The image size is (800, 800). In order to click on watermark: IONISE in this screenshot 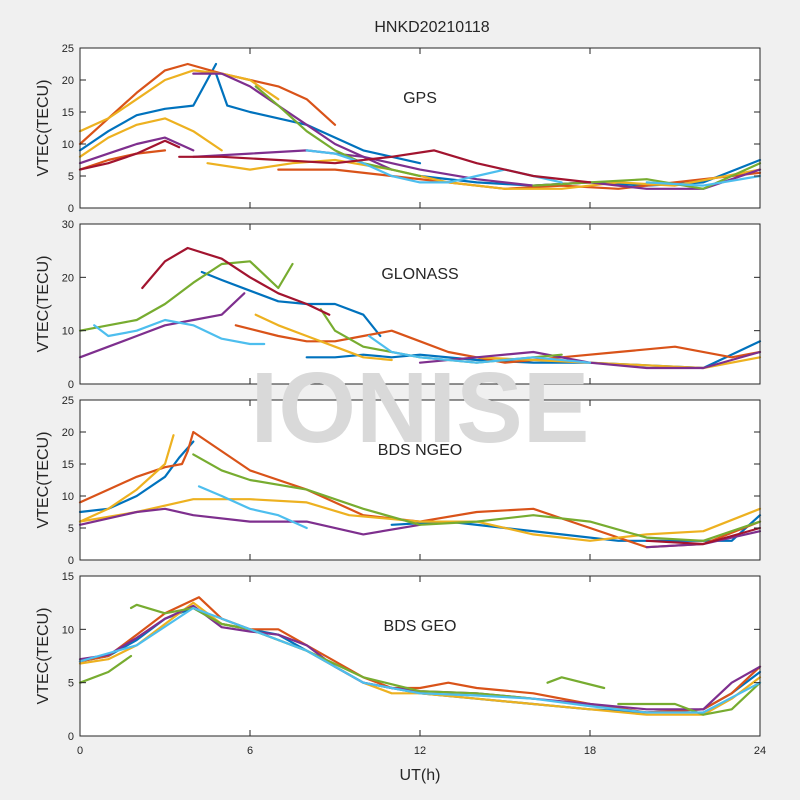, I will do `click(420, 408)`.